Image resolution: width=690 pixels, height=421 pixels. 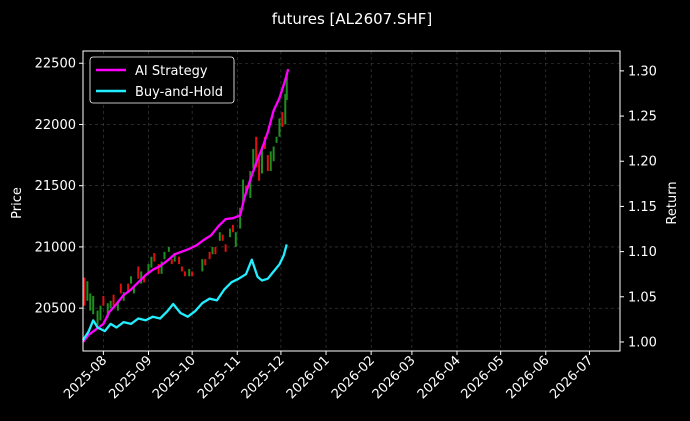 What do you see at coordinates (672, 202) in the screenshot?
I see `y-axis-right-label: Return` at bounding box center [672, 202].